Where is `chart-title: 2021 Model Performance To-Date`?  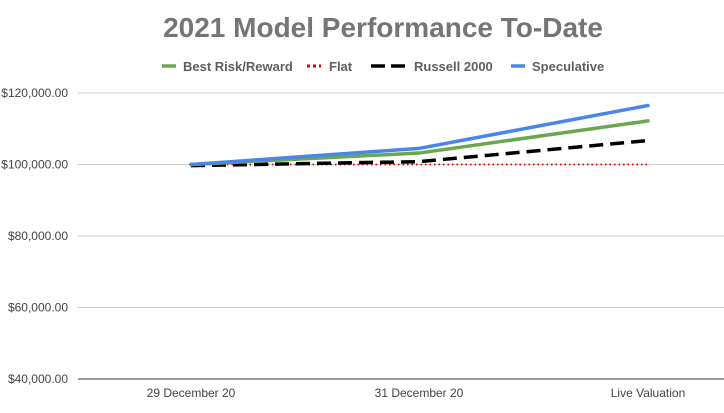 chart-title: 2021 Model Performance To-Date is located at coordinates (383, 27).